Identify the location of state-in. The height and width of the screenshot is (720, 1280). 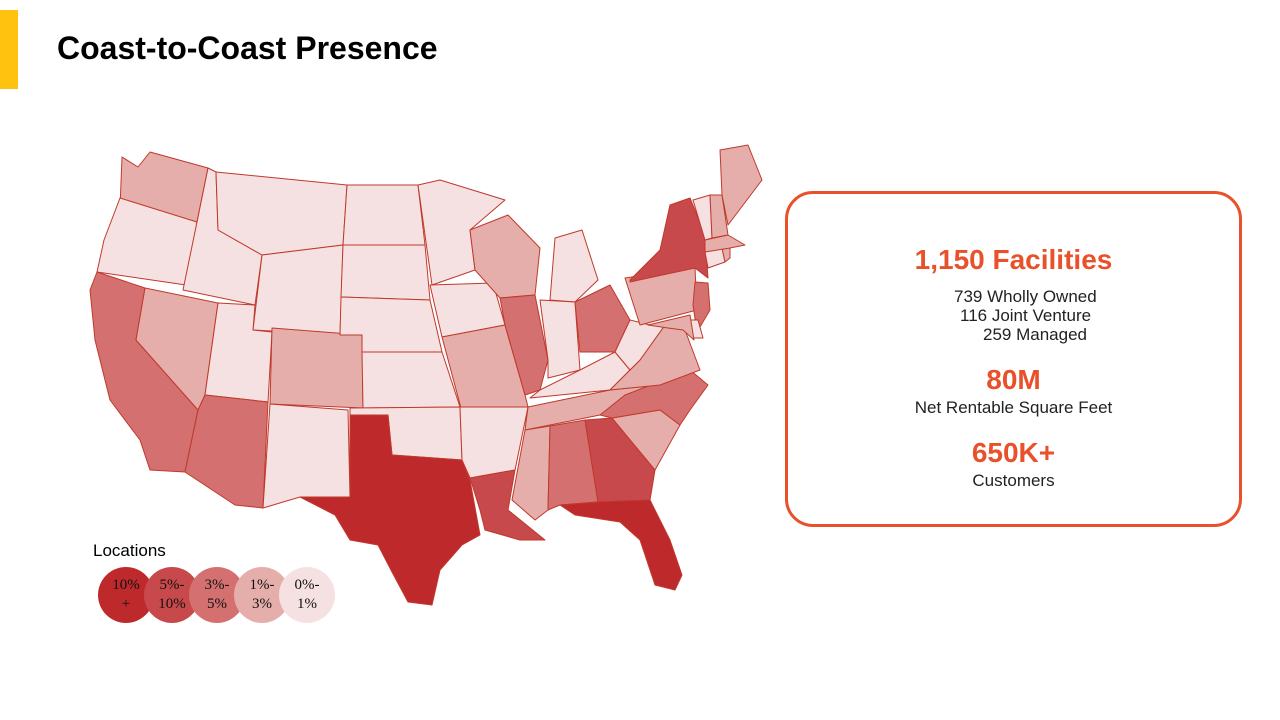
(560, 339).